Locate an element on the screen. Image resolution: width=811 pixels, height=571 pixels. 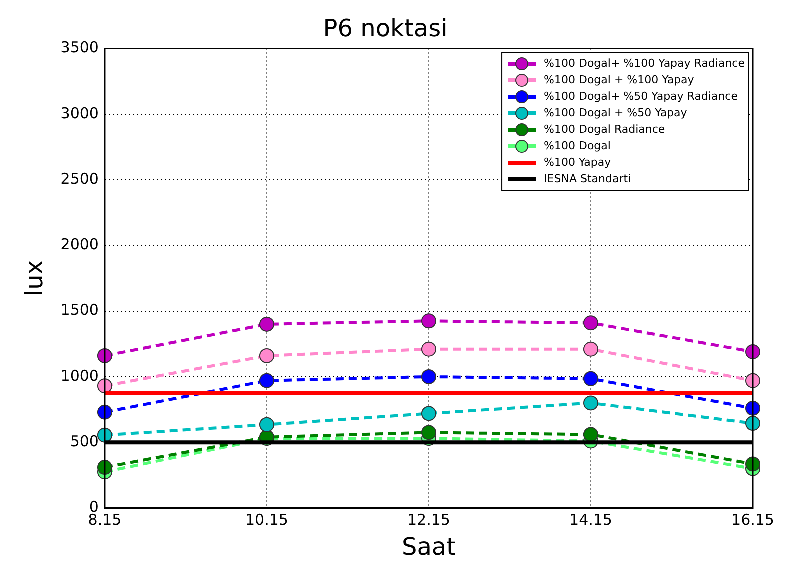
y-tick-label: 1000 is located at coordinates (79, 375).